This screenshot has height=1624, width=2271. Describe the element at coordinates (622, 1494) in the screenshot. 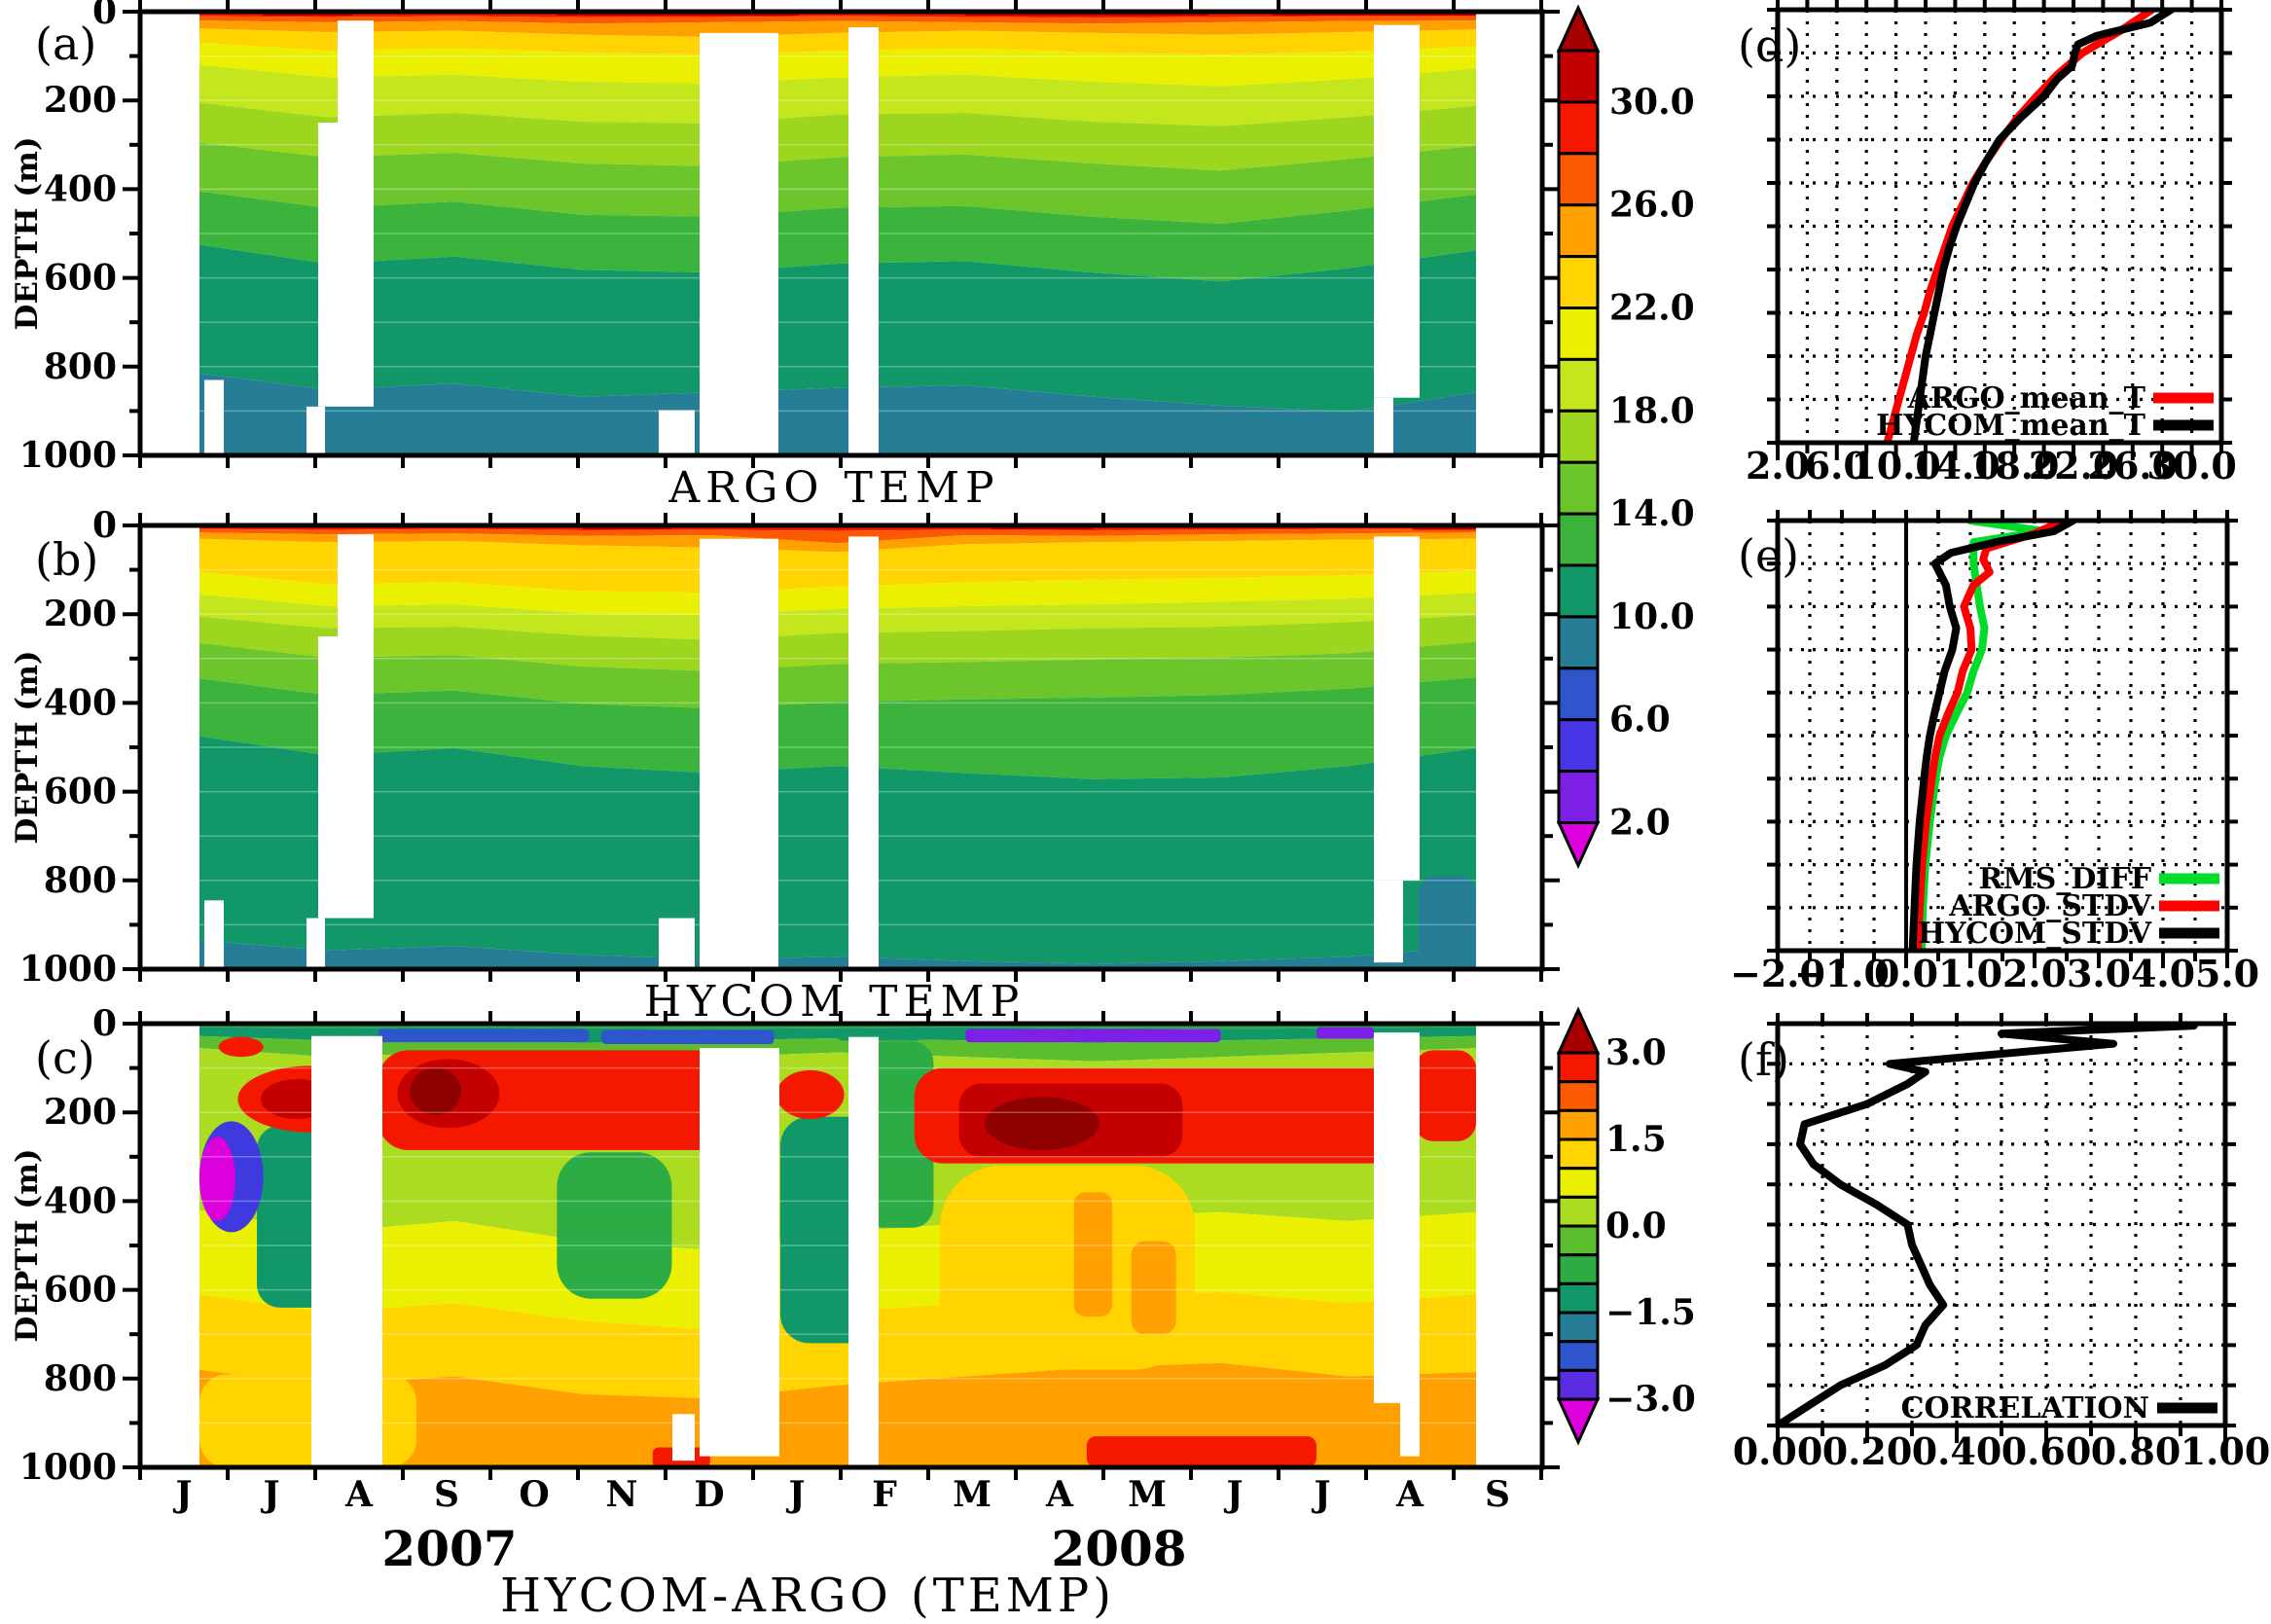

I see `month-label: N` at that location.